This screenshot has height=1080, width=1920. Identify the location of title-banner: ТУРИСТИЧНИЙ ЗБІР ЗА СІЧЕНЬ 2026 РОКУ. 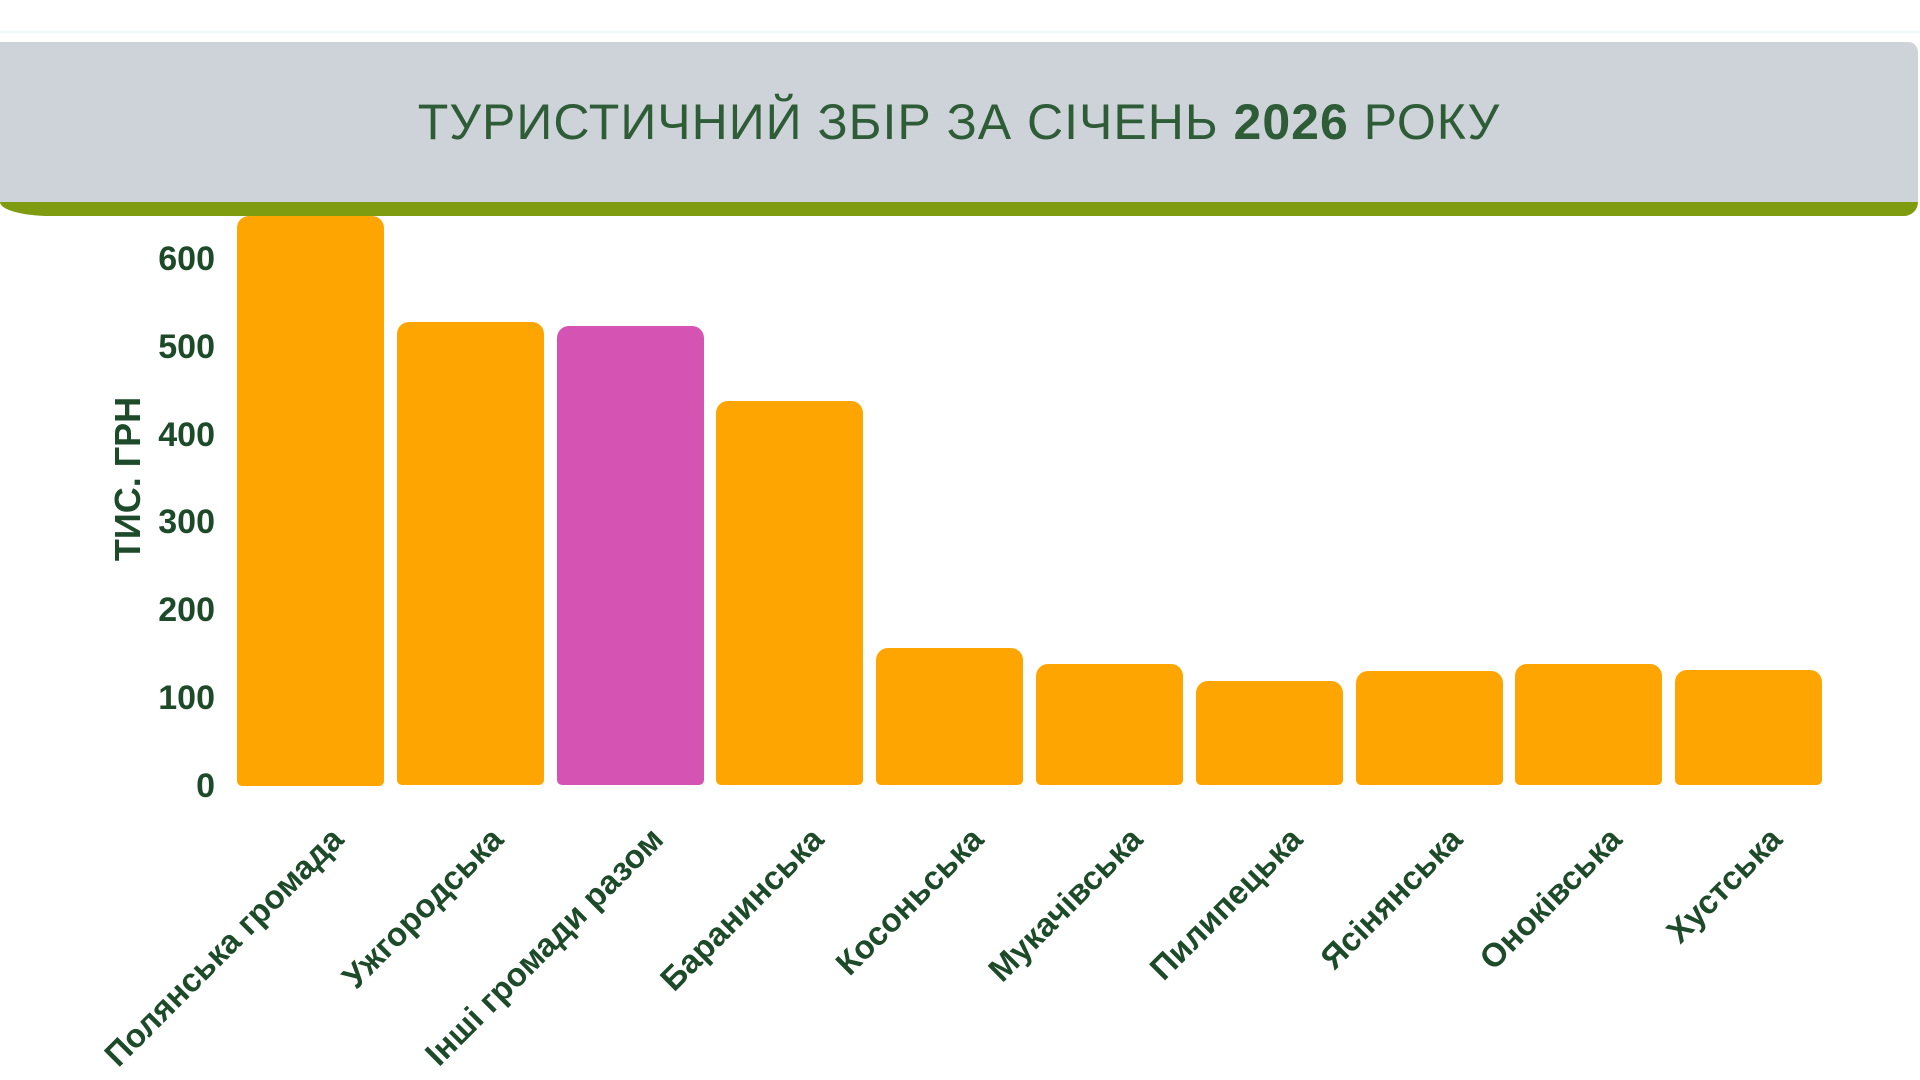
(959, 122).